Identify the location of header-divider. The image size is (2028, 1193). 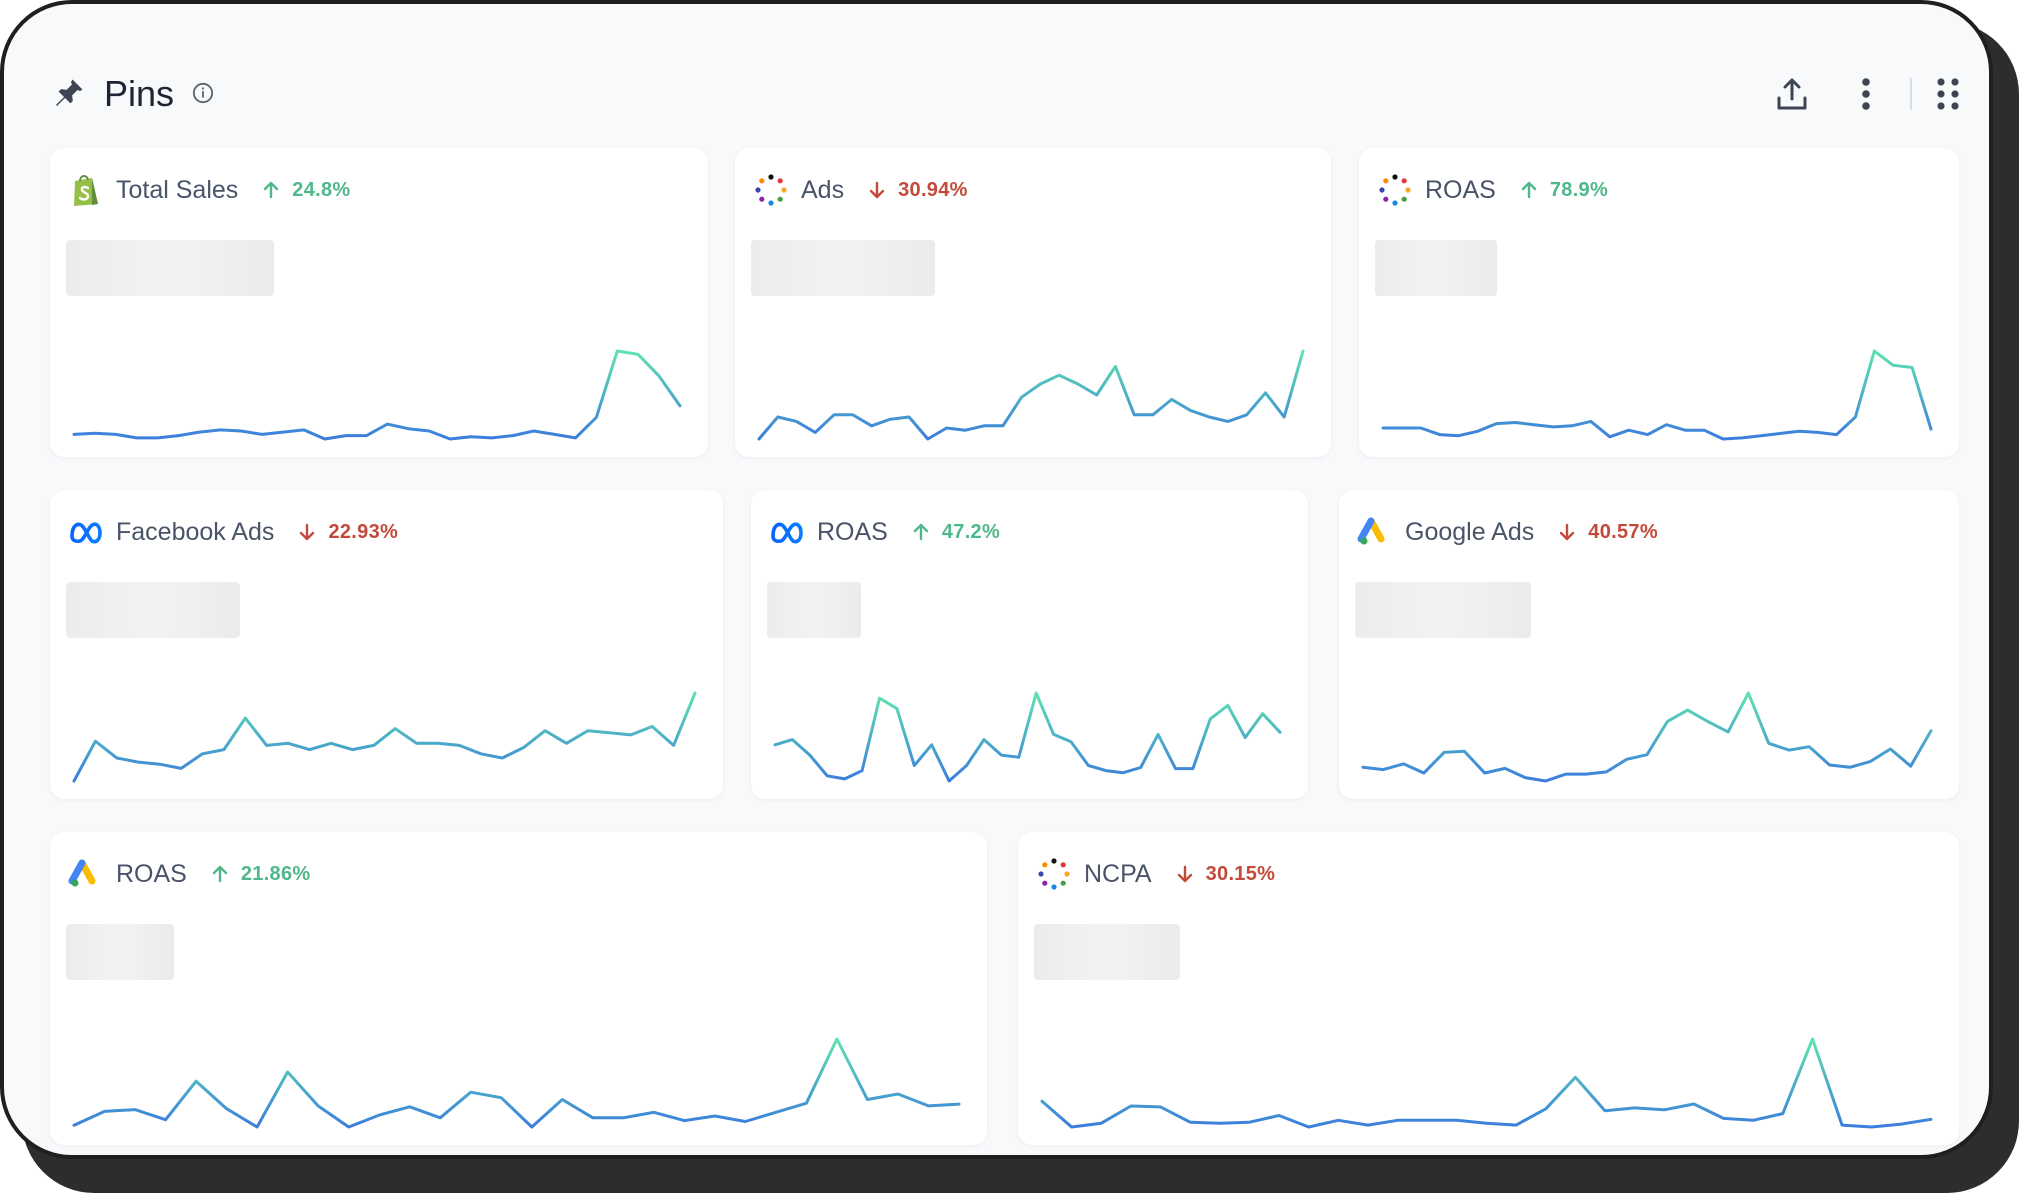
(1911, 94).